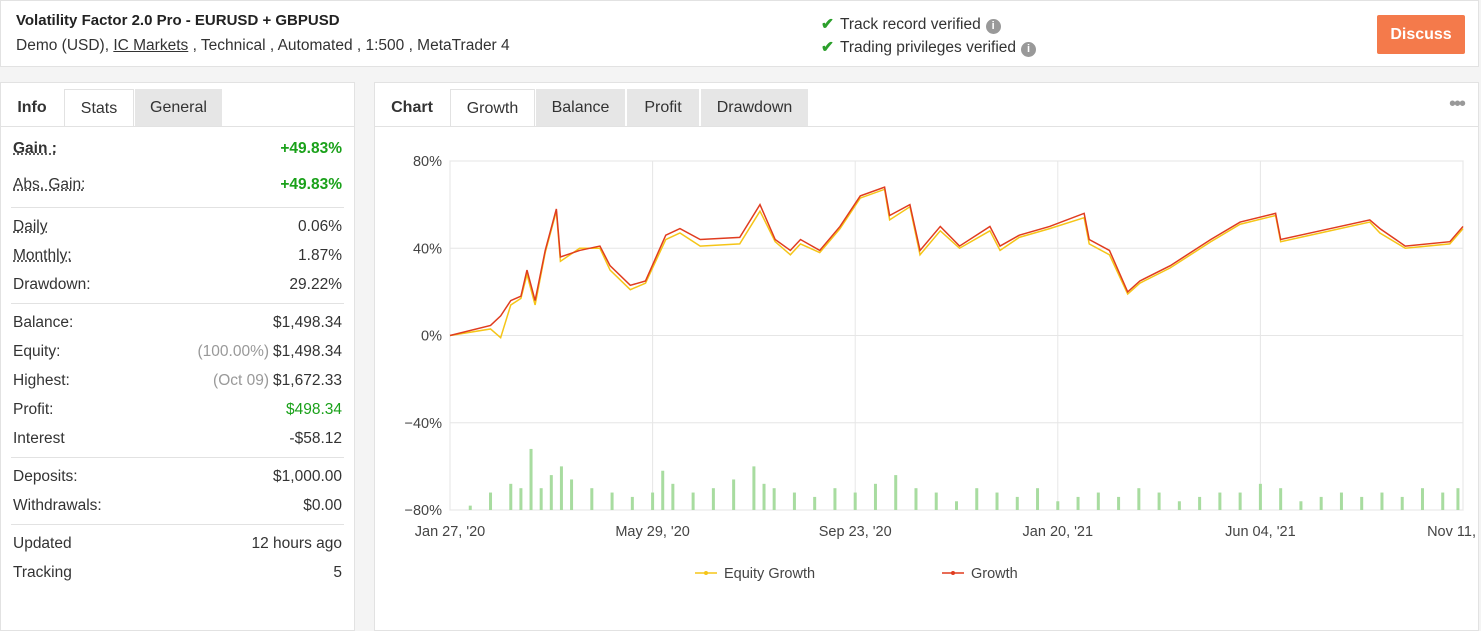 The width and height of the screenshot is (1481, 631). What do you see at coordinates (32, 107) in the screenshot?
I see `tab: Info` at bounding box center [32, 107].